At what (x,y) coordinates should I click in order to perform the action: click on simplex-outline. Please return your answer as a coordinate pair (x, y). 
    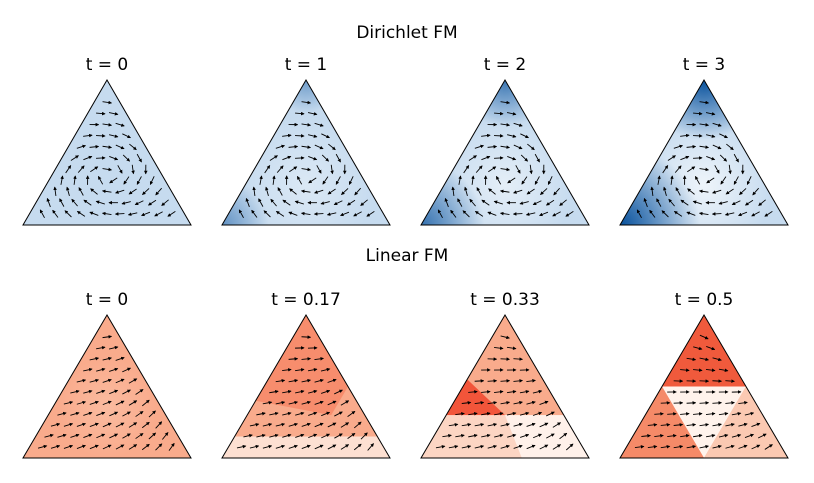
    Looking at the image, I should click on (107, 386).